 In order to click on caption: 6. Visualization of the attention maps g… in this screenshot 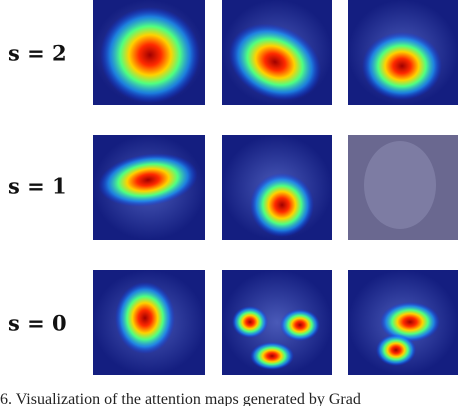, I will do `click(180, 398)`.